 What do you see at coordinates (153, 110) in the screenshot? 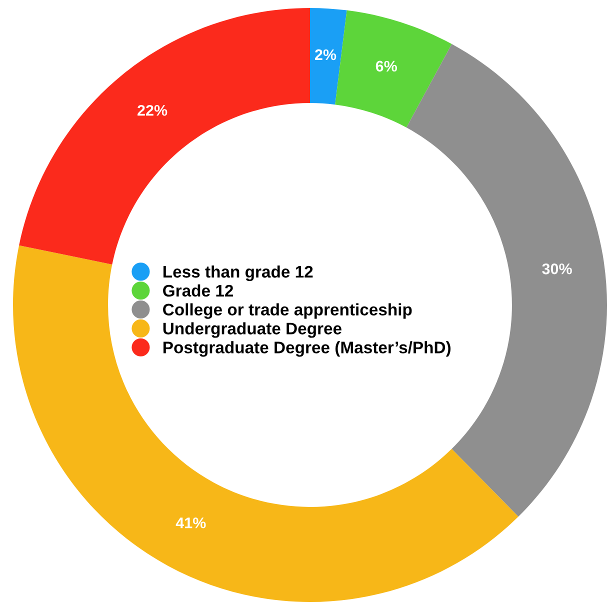
I see `data-label: 22%` at bounding box center [153, 110].